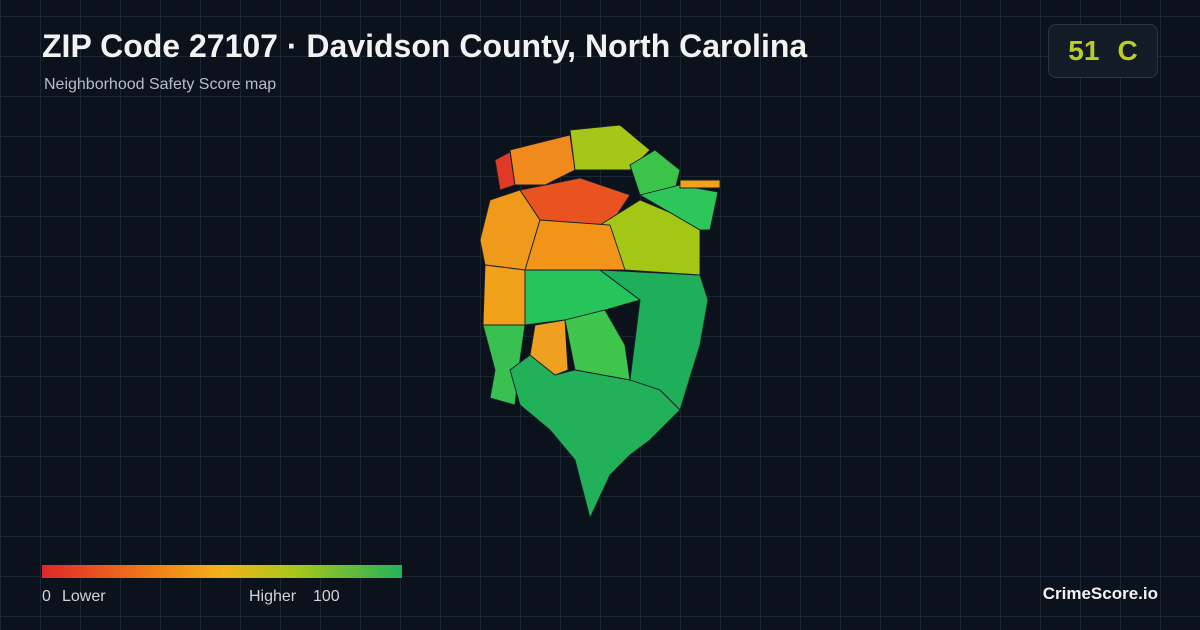  Describe the element at coordinates (1100, 593) in the screenshot. I see `brand: CrimeScore.io` at that location.